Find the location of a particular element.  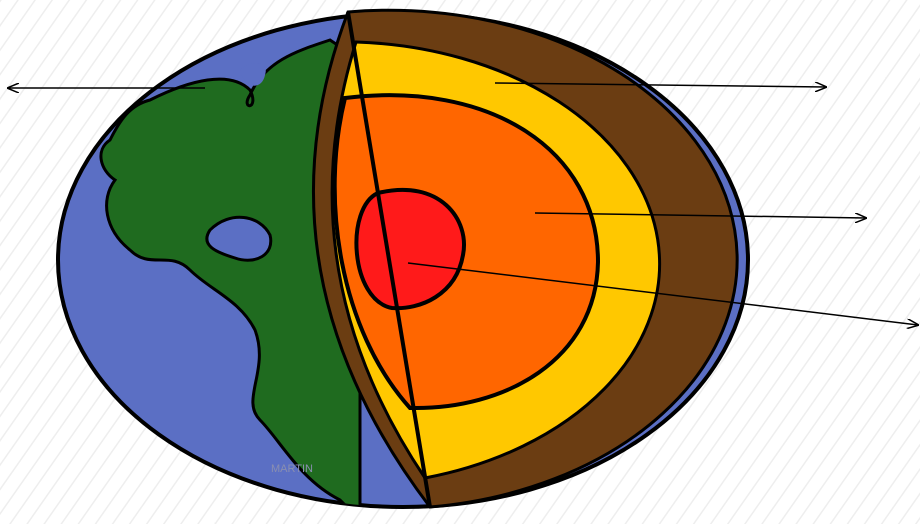

signature: MARTIN is located at coordinates (292, 469).